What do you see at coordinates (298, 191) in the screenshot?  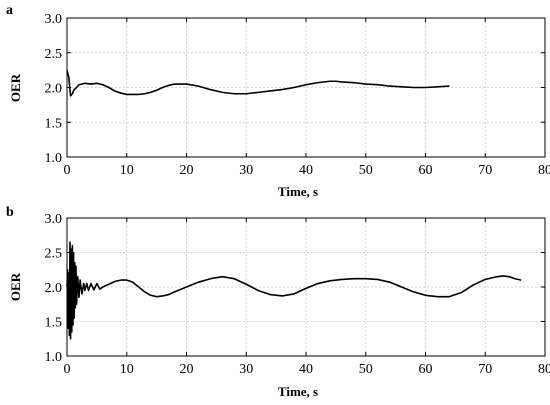 I see `panel-a-xlabel: Time, s` at bounding box center [298, 191].